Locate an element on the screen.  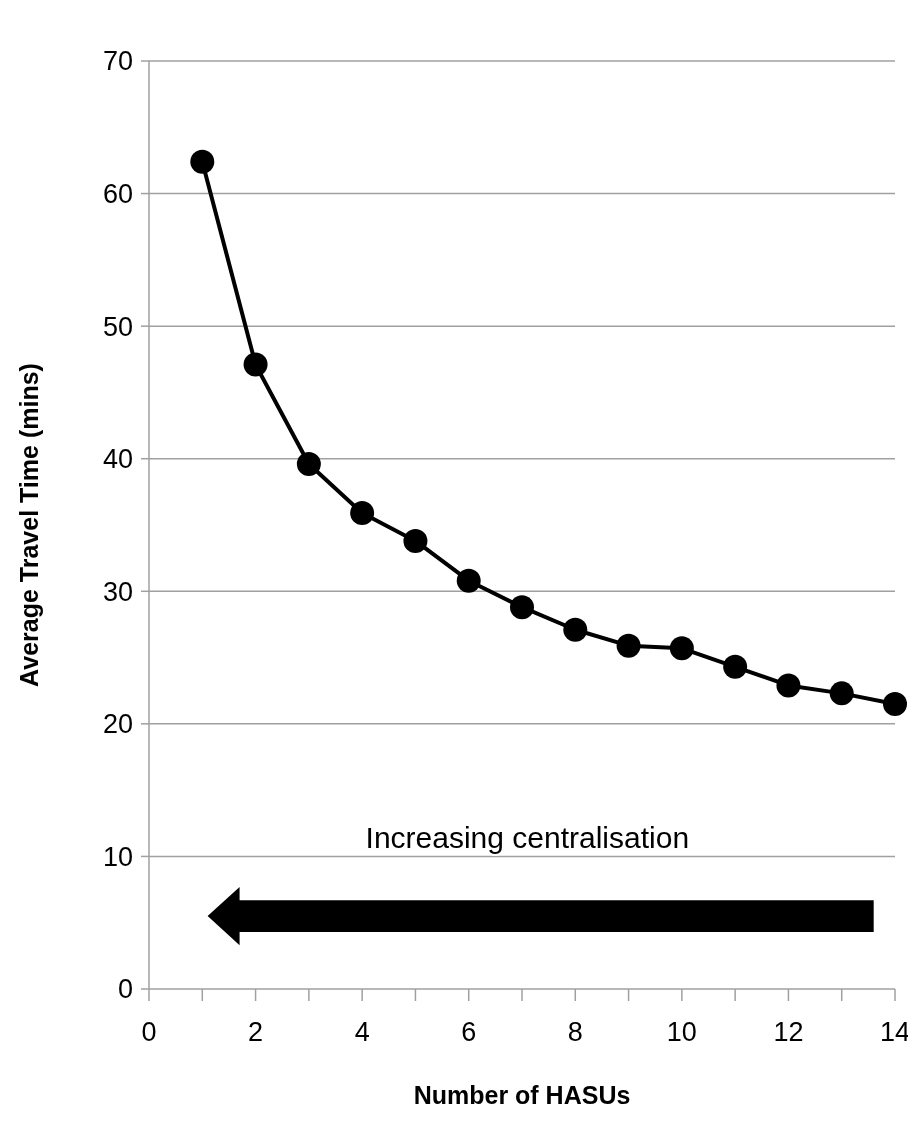
annotation: Increasing centralisation is located at coordinates (527, 838).